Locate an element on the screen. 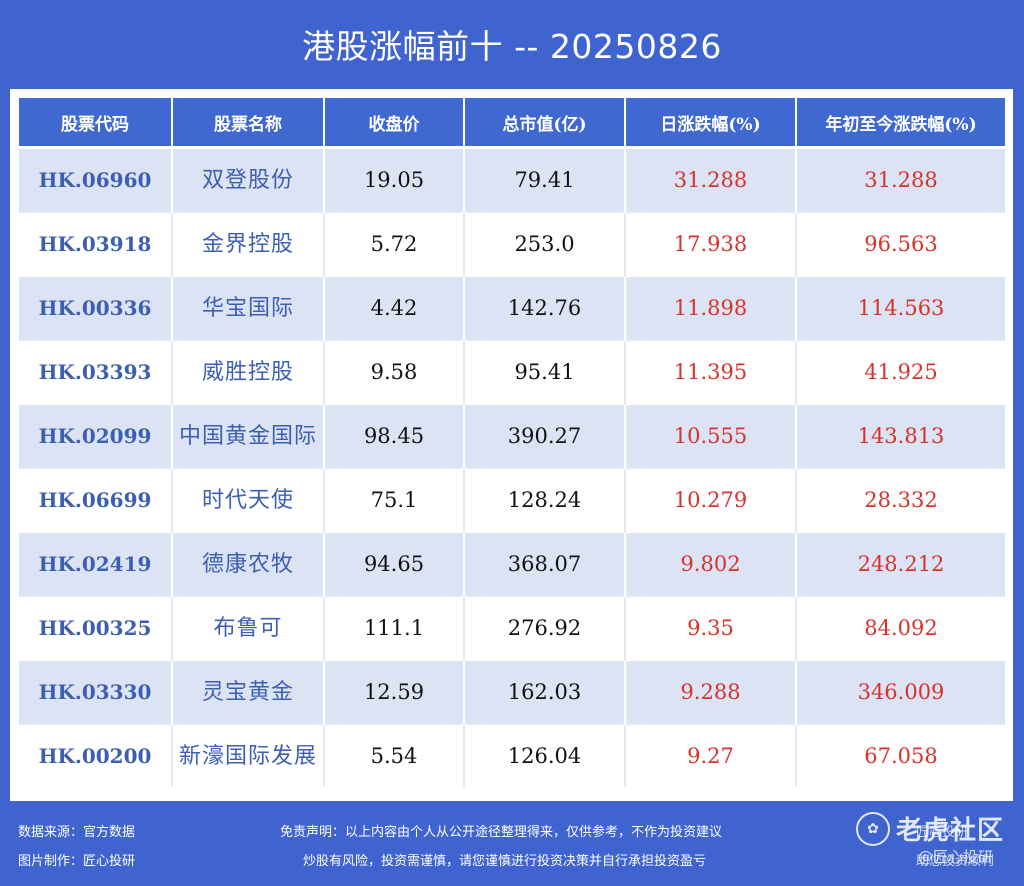 The width and height of the screenshot is (1024, 886). footer-right-line1: 匠心投研 is located at coordinates (942, 832).